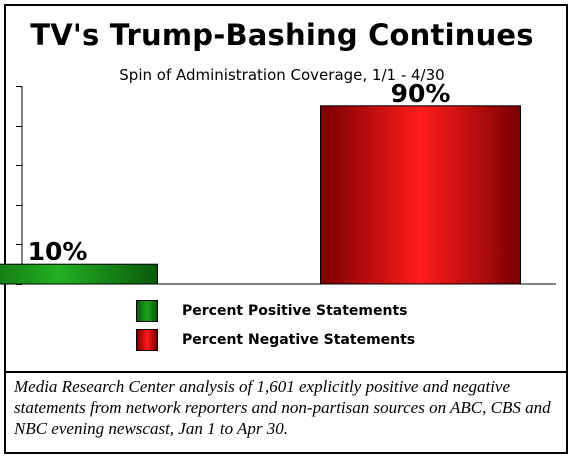 The image size is (574, 460). Describe the element at coordinates (299, 339) in the screenshot. I see `legend-label-negative: Percent Negative Statements` at that location.